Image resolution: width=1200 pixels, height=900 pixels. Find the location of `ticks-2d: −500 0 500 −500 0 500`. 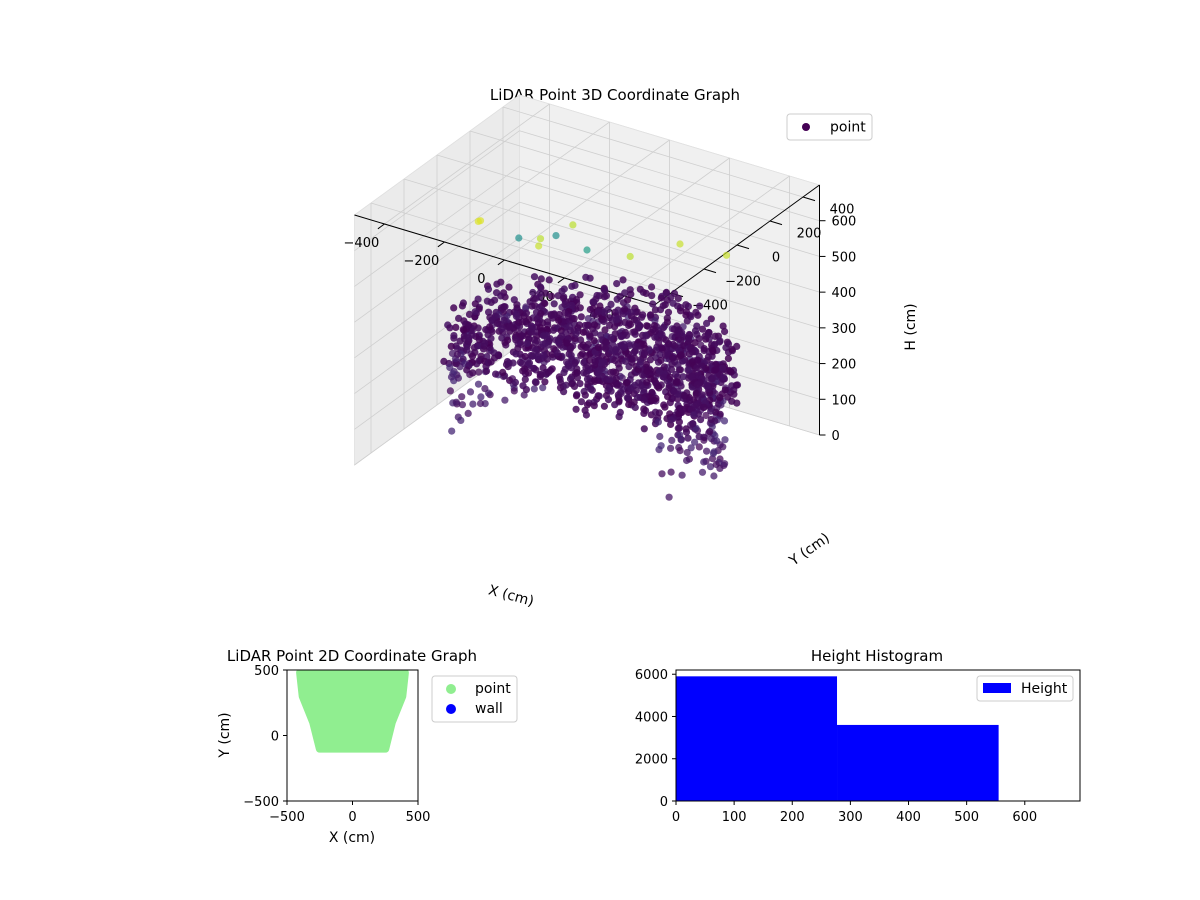

ticks-2d: −500 0 500 −500 0 500 is located at coordinates (336, 744).